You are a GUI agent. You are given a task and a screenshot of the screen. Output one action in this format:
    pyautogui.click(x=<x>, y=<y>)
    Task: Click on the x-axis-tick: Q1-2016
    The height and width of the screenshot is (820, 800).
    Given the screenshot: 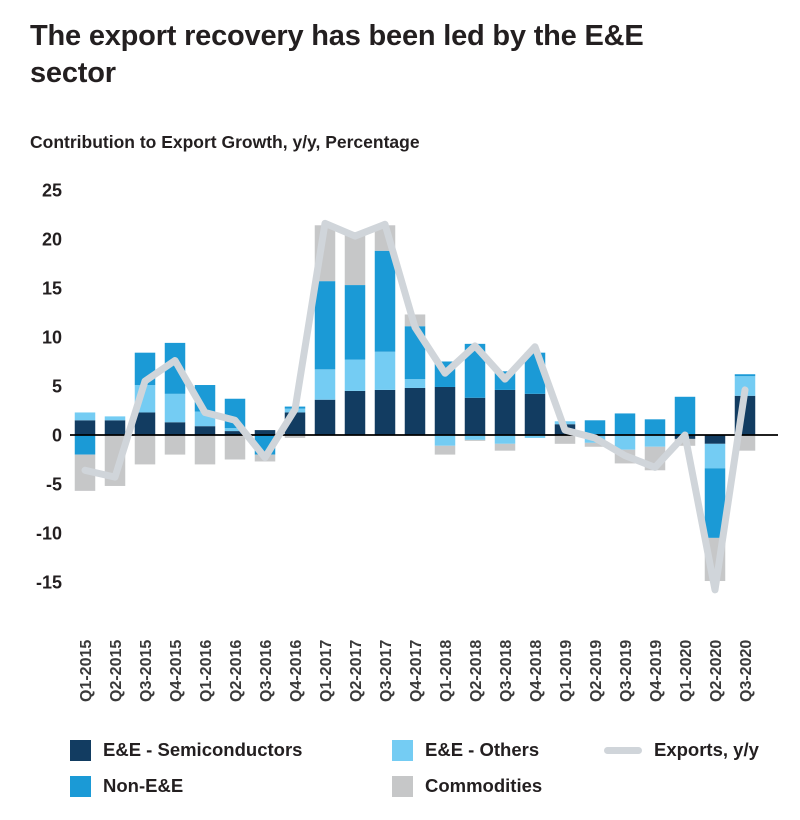 What is the action you would take?
    pyautogui.click(x=206, y=671)
    